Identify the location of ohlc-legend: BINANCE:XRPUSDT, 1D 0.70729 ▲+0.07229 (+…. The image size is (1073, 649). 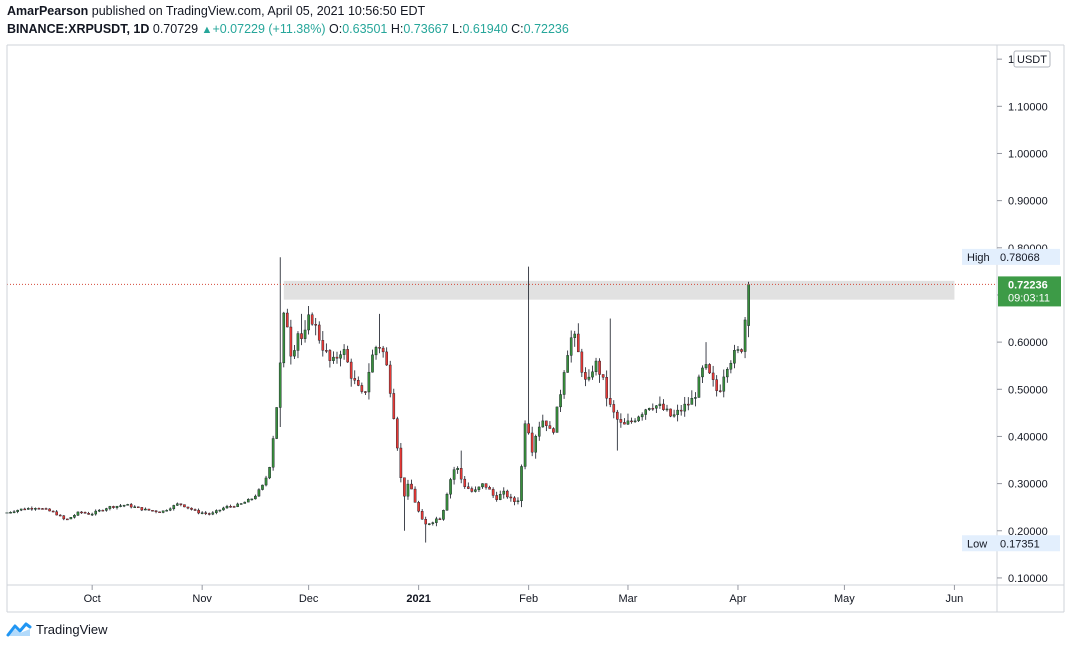
(288, 29).